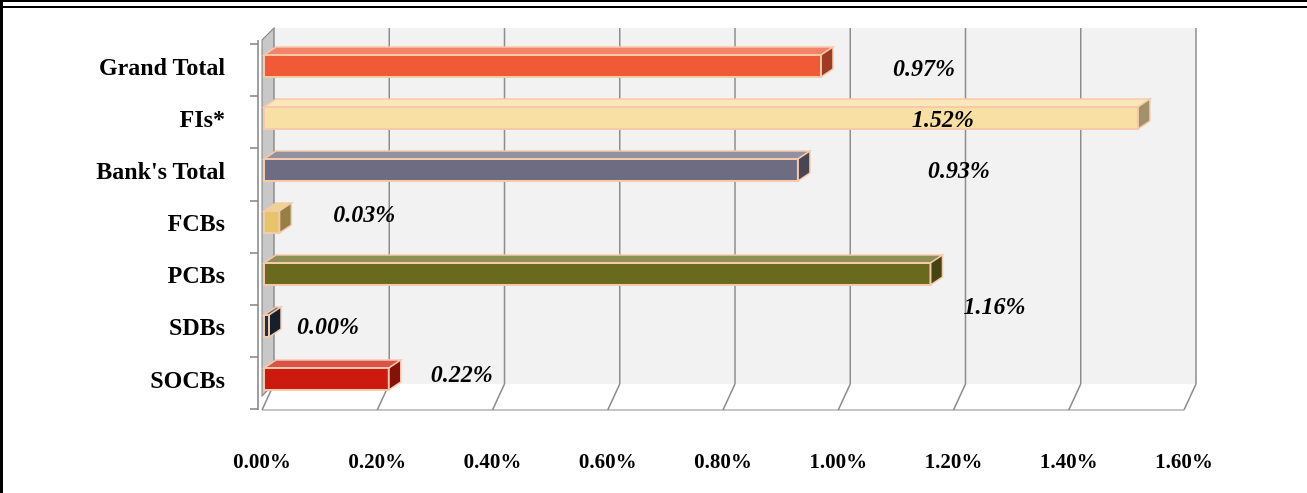  What do you see at coordinates (202, 120) in the screenshot?
I see `category-label: FIs*` at bounding box center [202, 120].